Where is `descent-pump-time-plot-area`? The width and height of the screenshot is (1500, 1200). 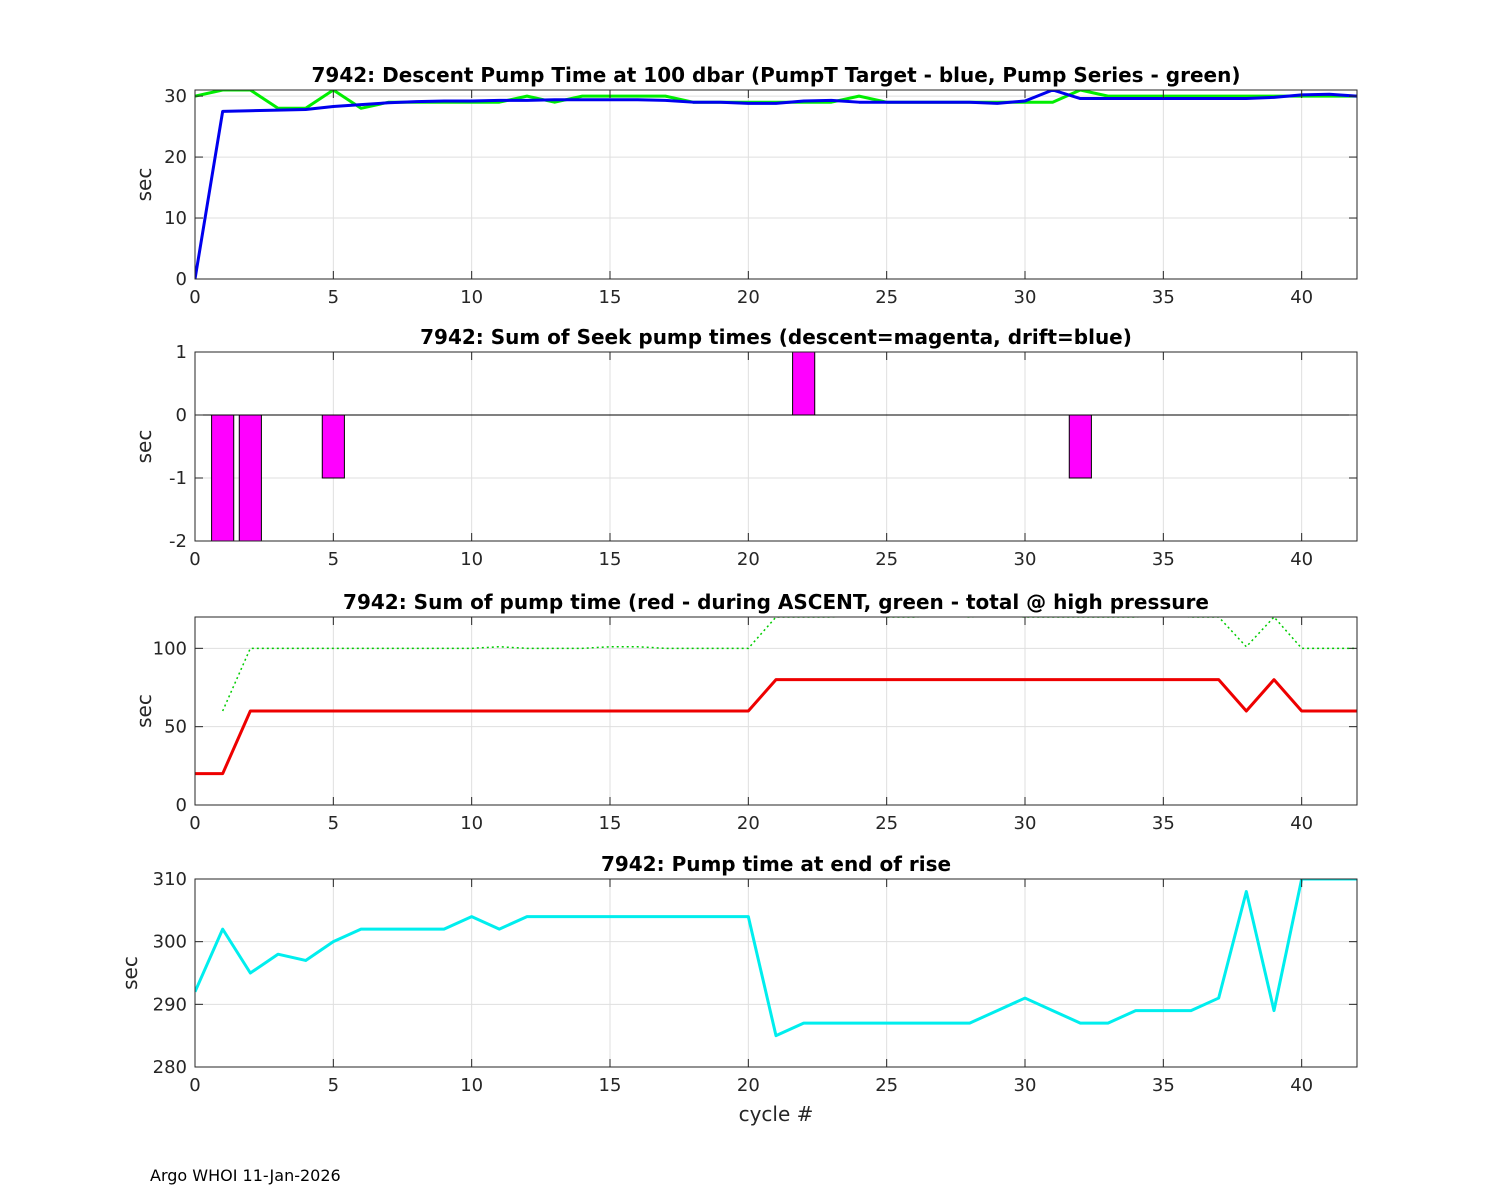
descent-pump-time-plot-area is located at coordinates (776, 184).